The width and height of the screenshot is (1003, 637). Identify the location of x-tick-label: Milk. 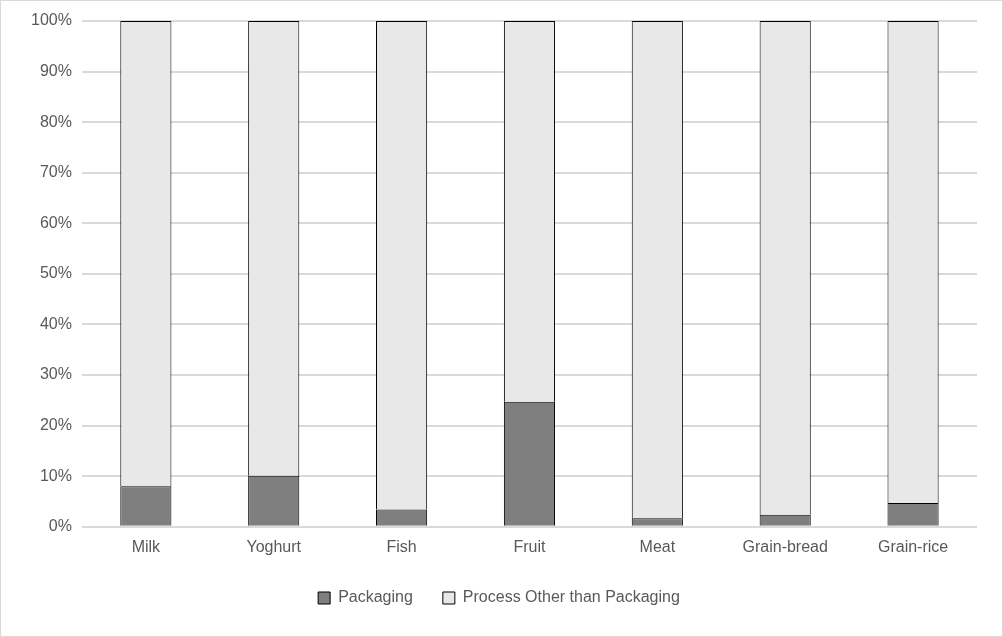
(146, 546).